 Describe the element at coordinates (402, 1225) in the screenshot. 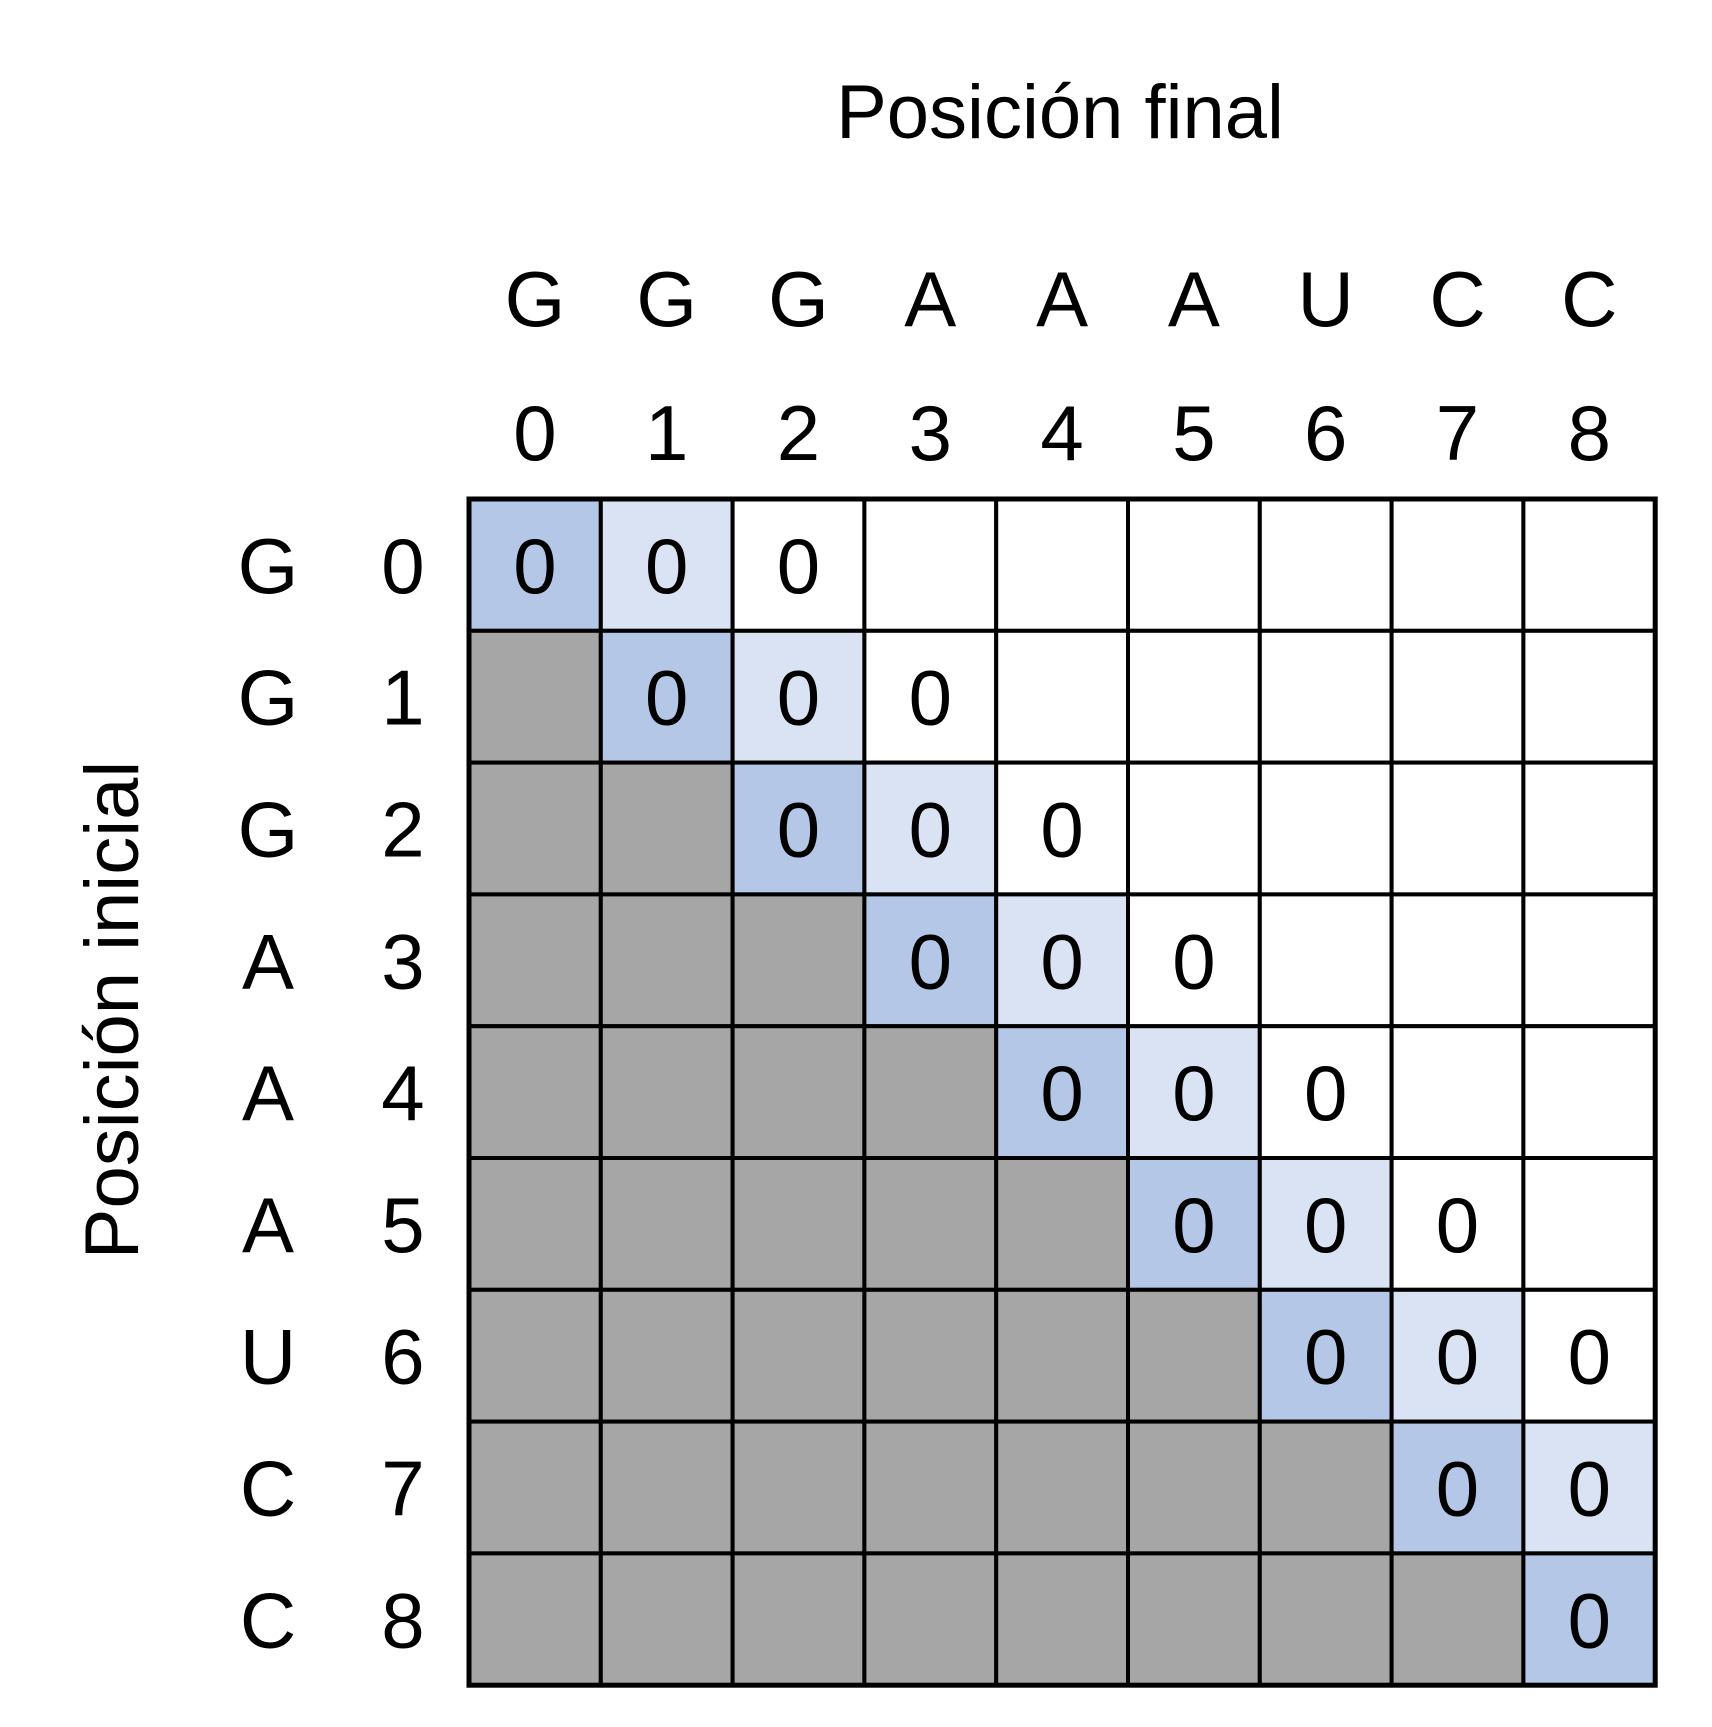

I see `row-index-label: 5` at that location.